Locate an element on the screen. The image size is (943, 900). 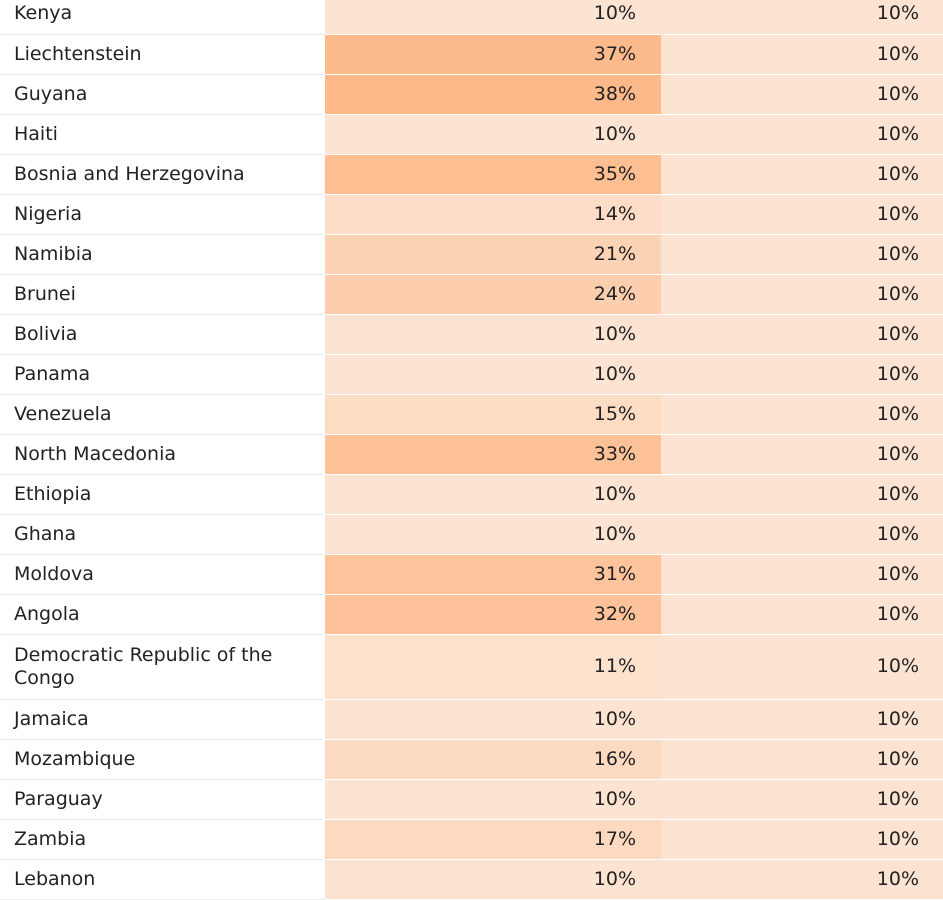
value-a-cell: 17% is located at coordinates (493, 839).